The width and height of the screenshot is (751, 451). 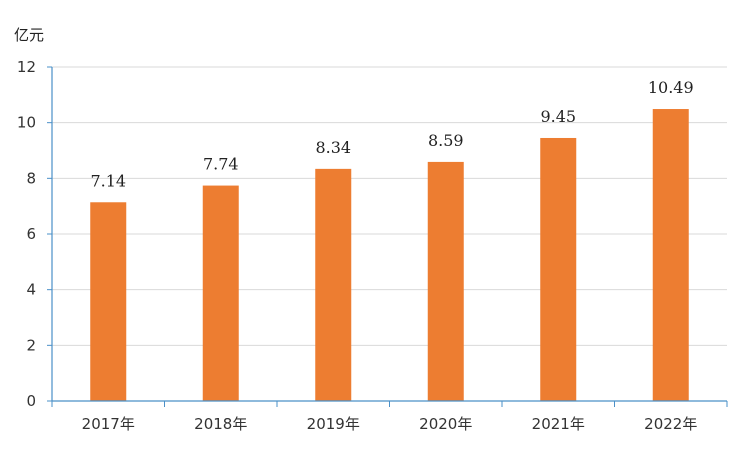 I want to click on bar-2019年, so click(x=333, y=284).